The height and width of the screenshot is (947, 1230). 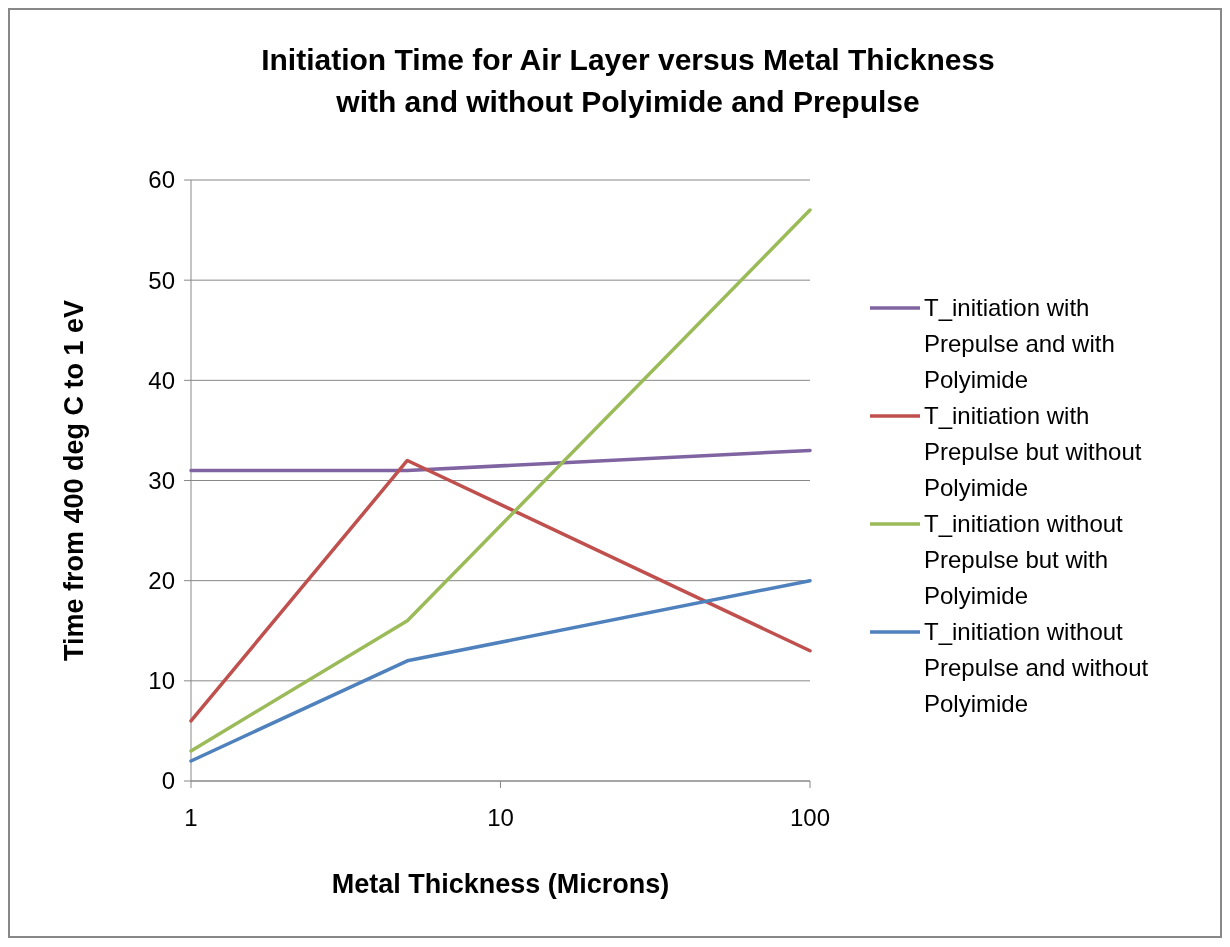 I want to click on y-tick-label: 30, so click(x=161, y=480).